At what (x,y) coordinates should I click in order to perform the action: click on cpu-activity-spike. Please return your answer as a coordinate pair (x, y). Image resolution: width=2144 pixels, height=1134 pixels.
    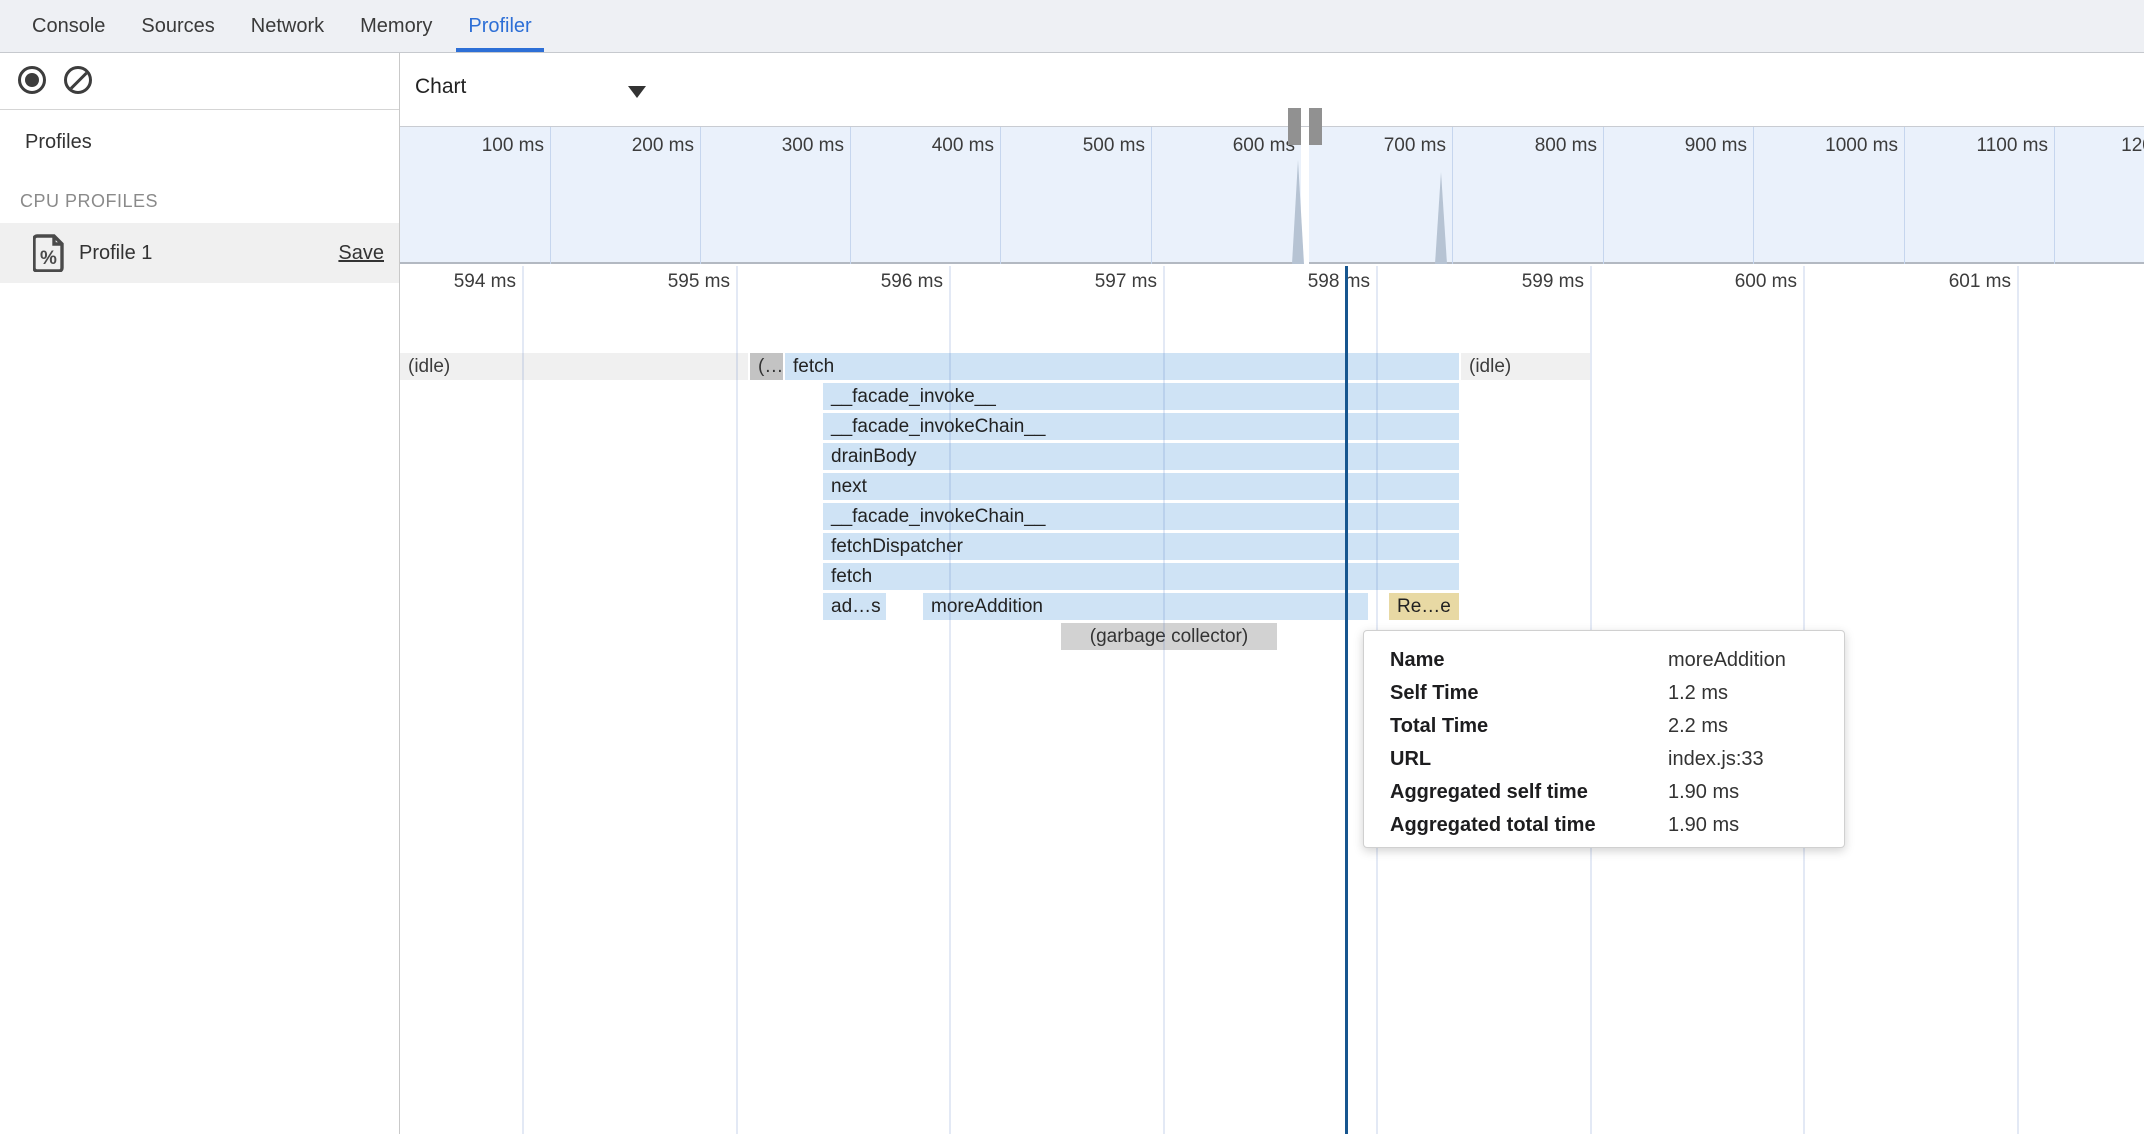
    Looking at the image, I should click on (1441, 218).